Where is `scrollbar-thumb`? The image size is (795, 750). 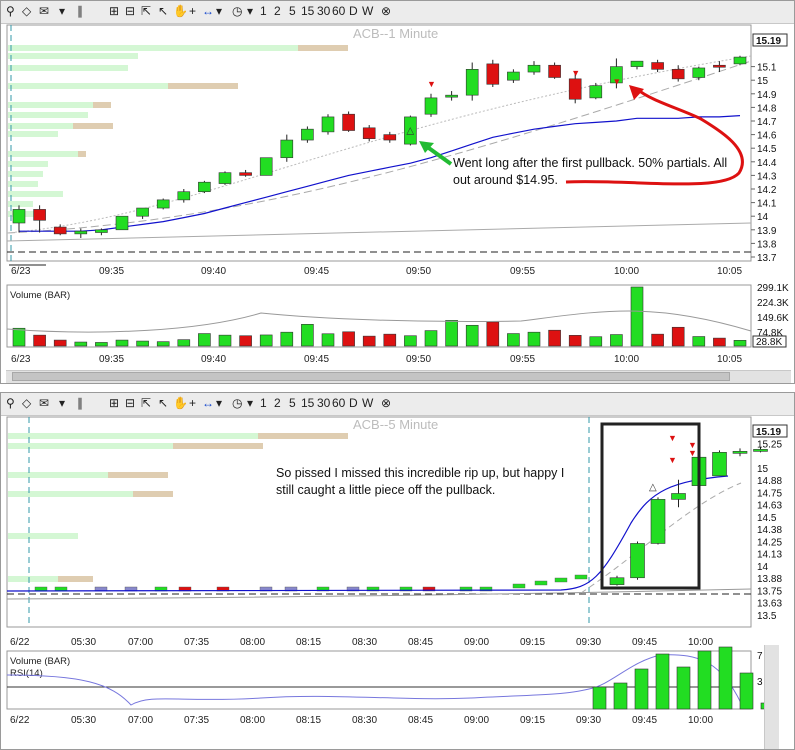 scrollbar-thumb is located at coordinates (371, 376).